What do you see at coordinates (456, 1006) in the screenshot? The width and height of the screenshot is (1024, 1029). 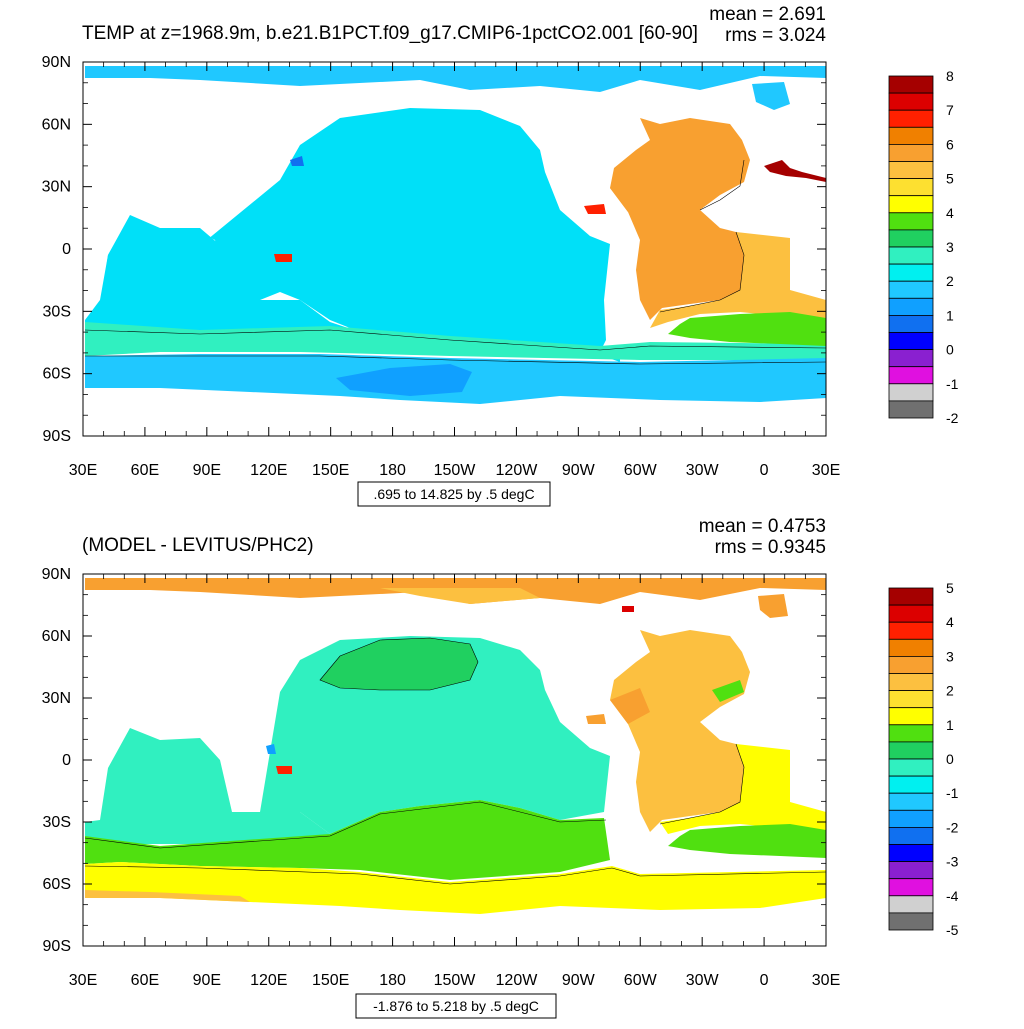 I see `bottom-contour-info-box` at bounding box center [456, 1006].